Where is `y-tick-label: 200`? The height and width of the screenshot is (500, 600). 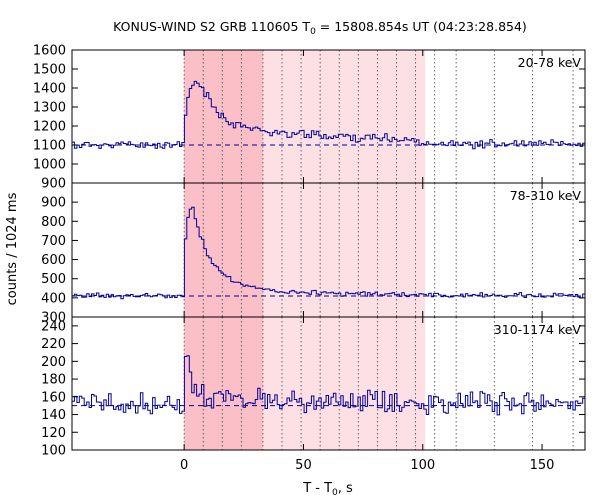
y-tick-label: 200 is located at coordinates (53, 362).